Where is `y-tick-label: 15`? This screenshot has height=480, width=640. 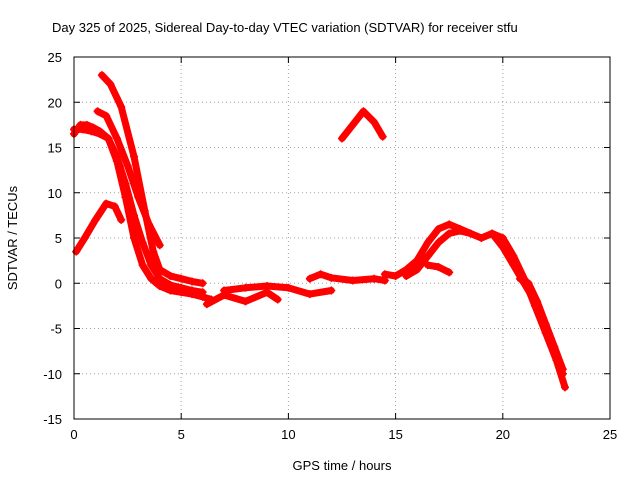 y-tick-label: 15 is located at coordinates (55, 148).